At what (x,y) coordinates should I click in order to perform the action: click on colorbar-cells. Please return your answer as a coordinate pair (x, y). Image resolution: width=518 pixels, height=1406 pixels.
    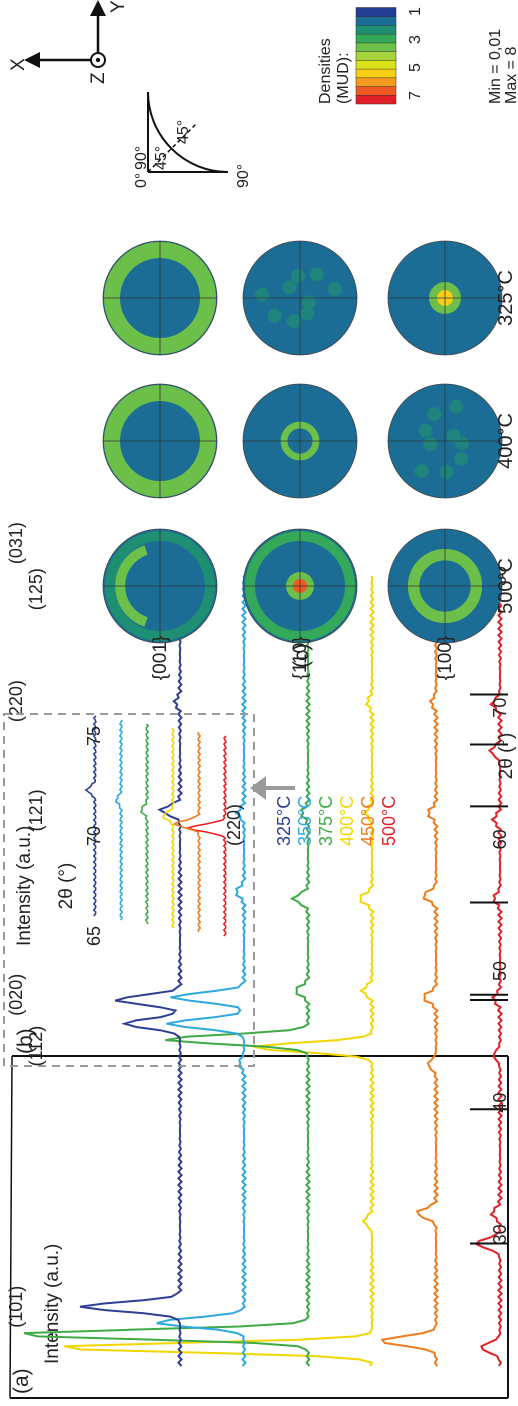
    Looking at the image, I should click on (376, 56).